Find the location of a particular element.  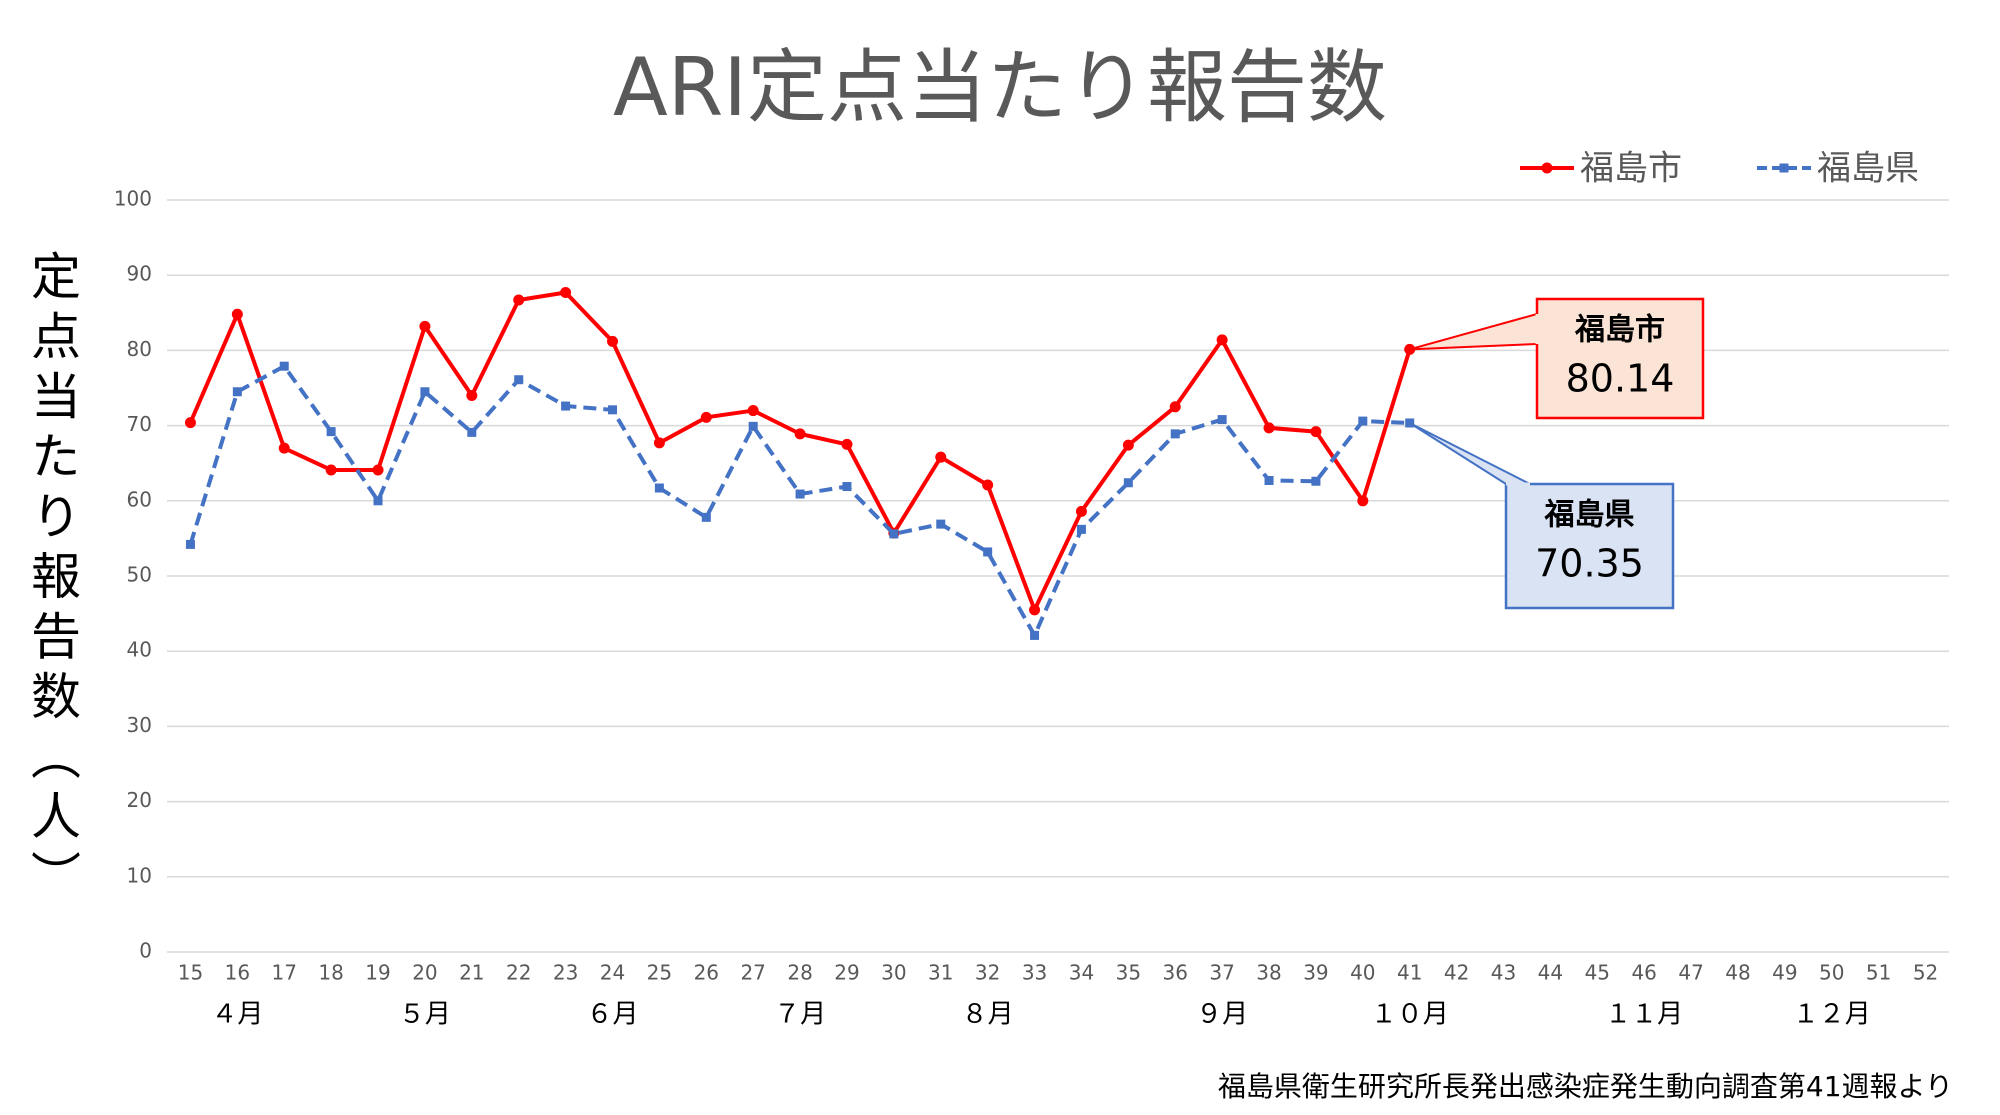

y-tick-label: 70 is located at coordinates (139, 424).